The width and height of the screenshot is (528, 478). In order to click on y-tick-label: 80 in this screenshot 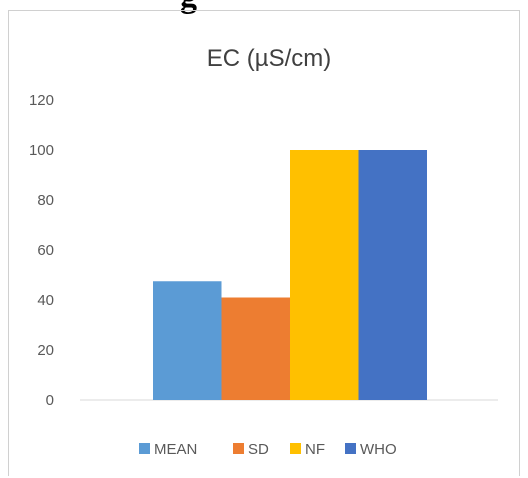, I will do `click(45, 200)`.